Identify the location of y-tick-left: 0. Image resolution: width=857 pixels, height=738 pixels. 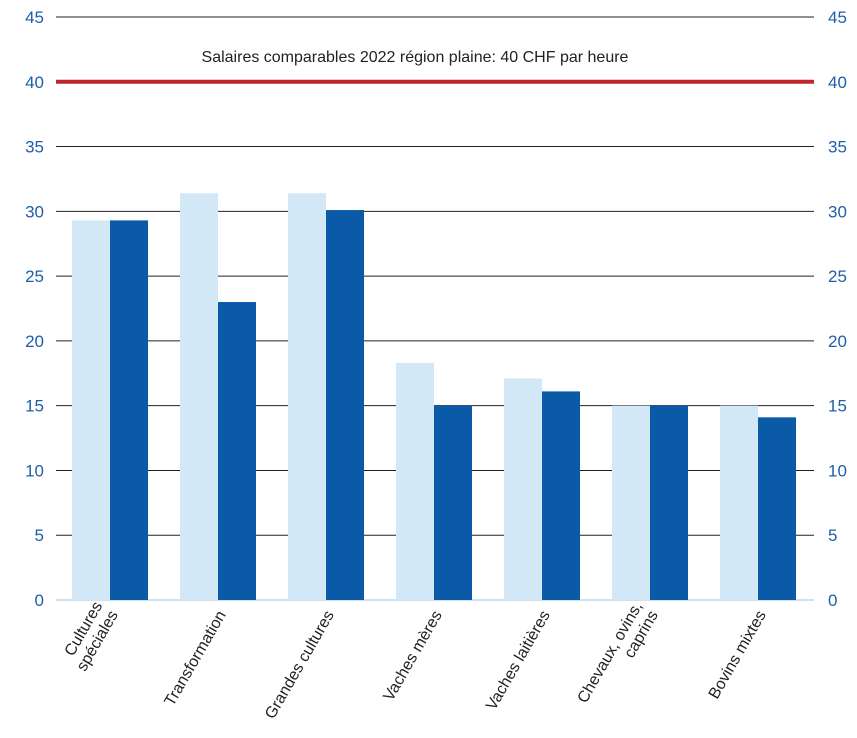
(39, 600).